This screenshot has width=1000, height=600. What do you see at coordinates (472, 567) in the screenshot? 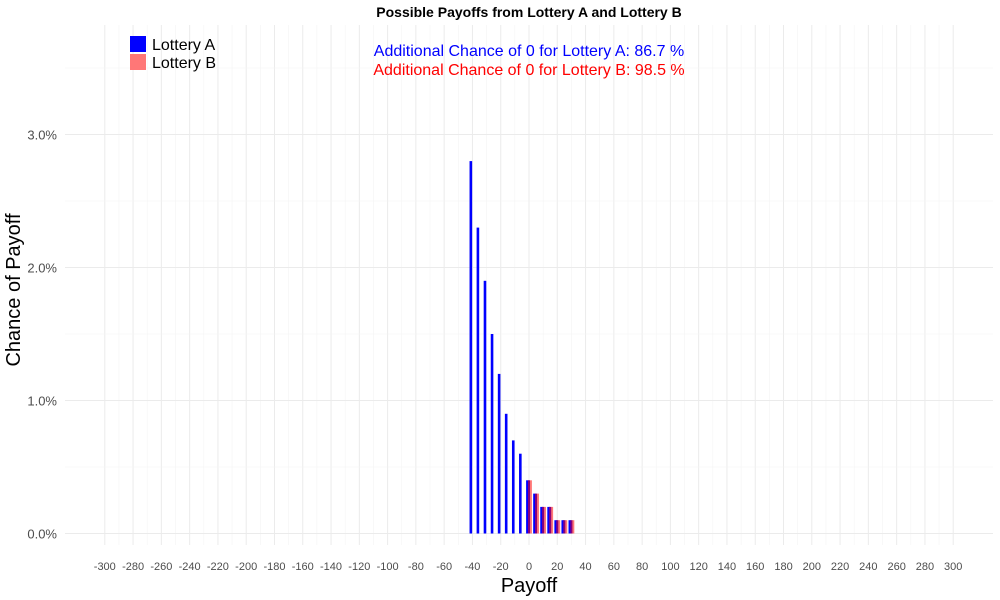
I see `x-tick-label: -40` at bounding box center [472, 567].